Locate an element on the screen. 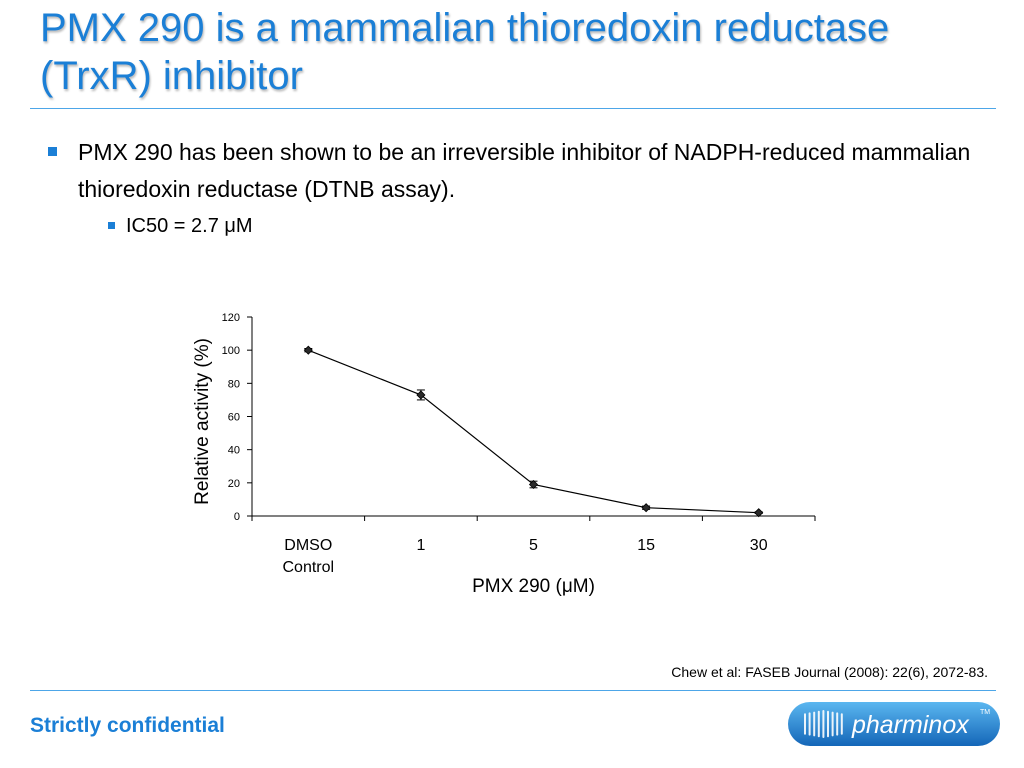  y-tick-label: 0 is located at coordinates (237, 517).